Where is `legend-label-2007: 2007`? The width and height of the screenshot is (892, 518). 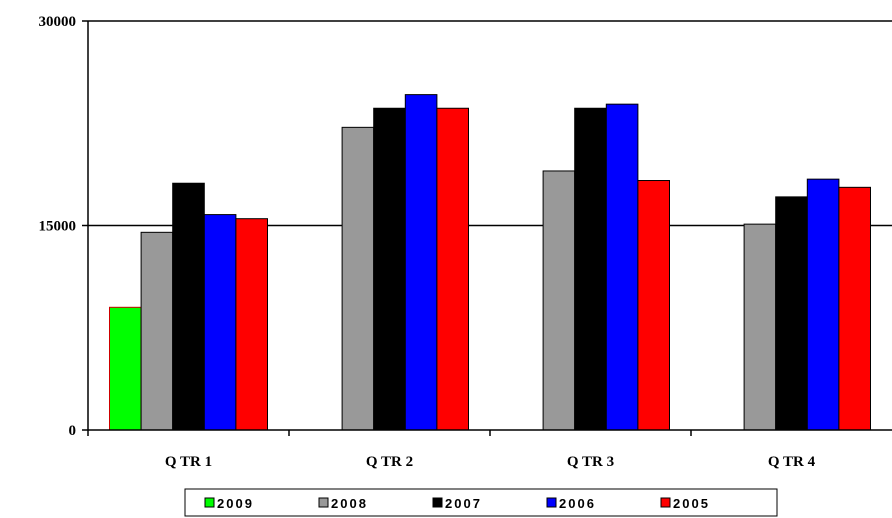 legend-label-2007: 2007 is located at coordinates (463, 503).